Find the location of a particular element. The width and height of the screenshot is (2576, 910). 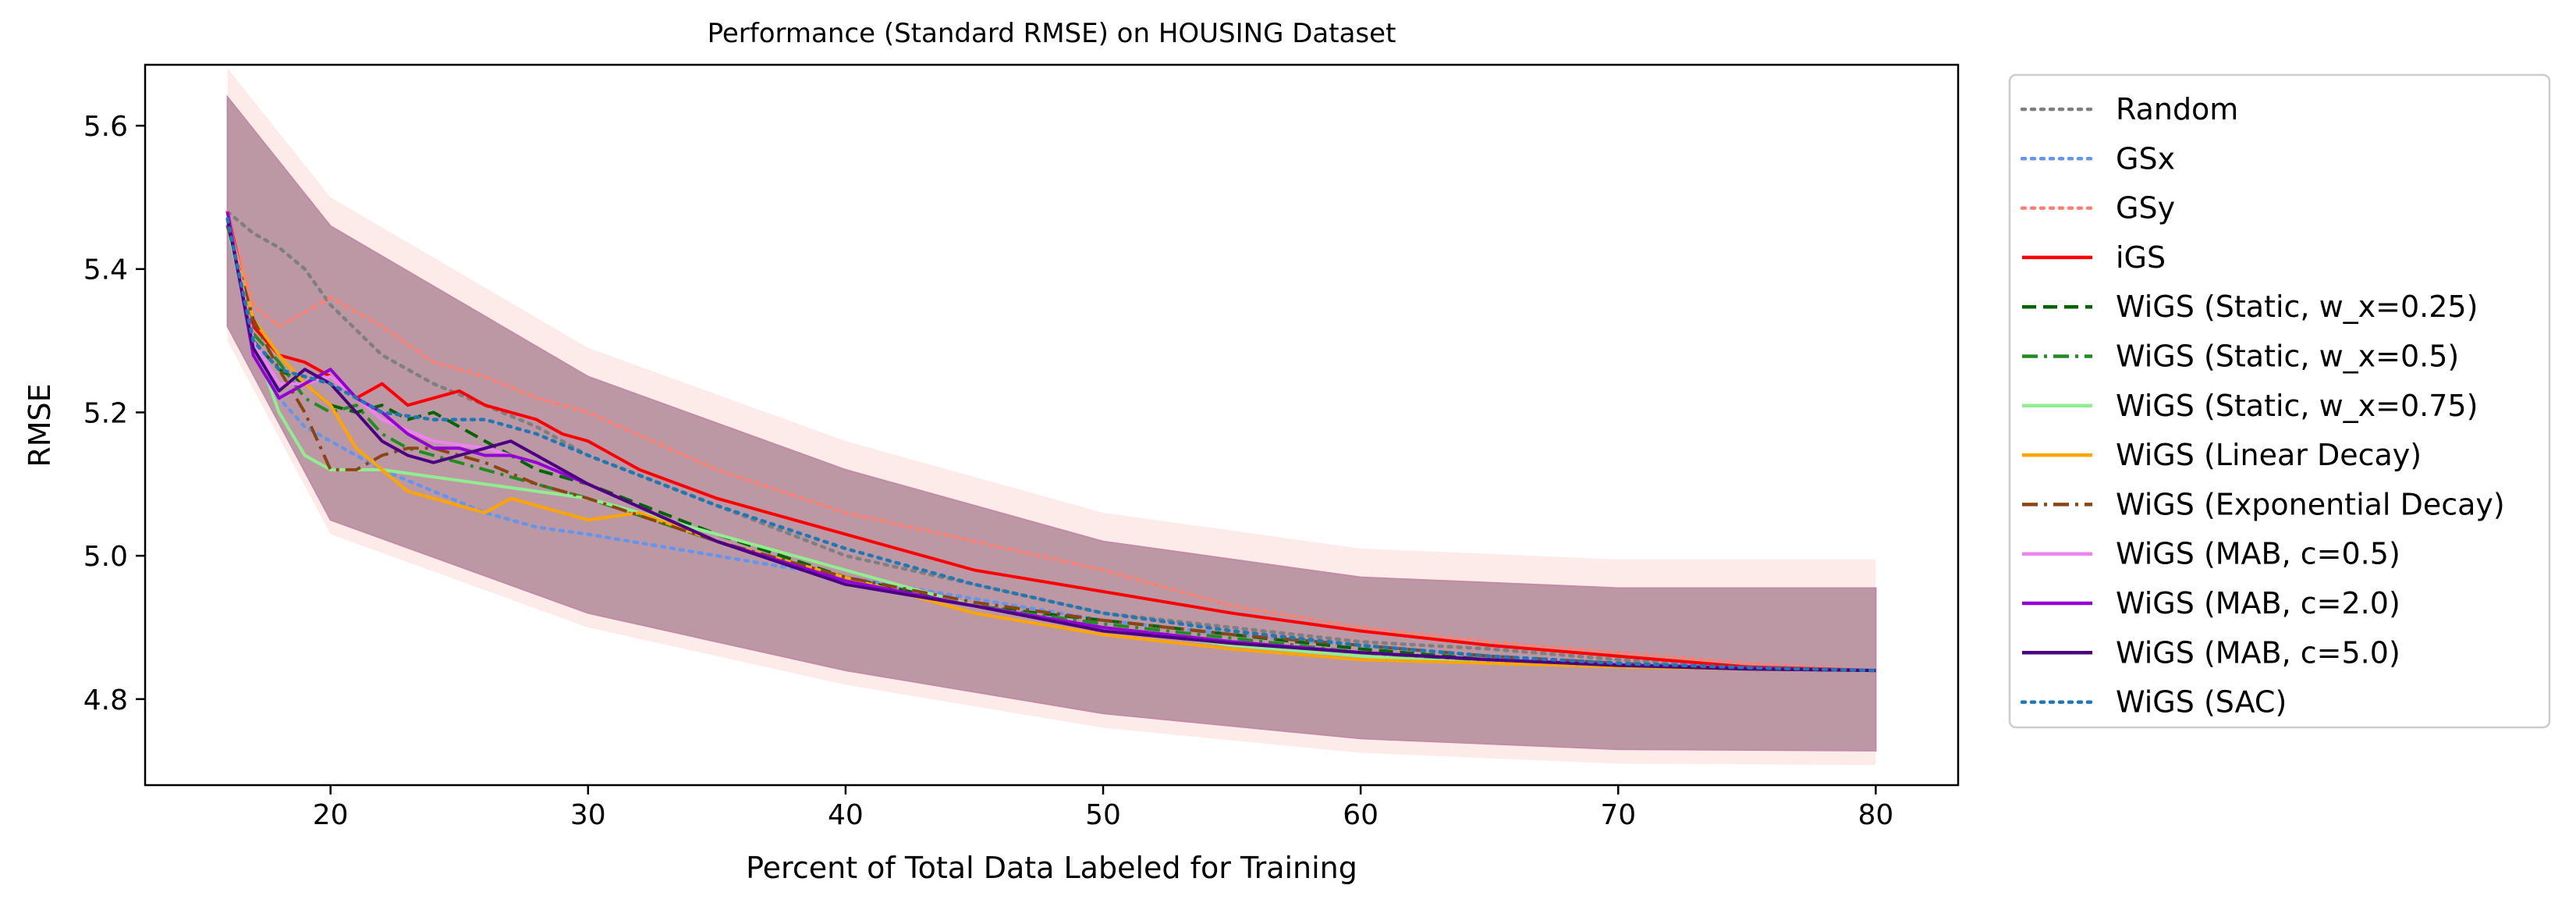

x-tick-label: 60 is located at coordinates (1360, 815).